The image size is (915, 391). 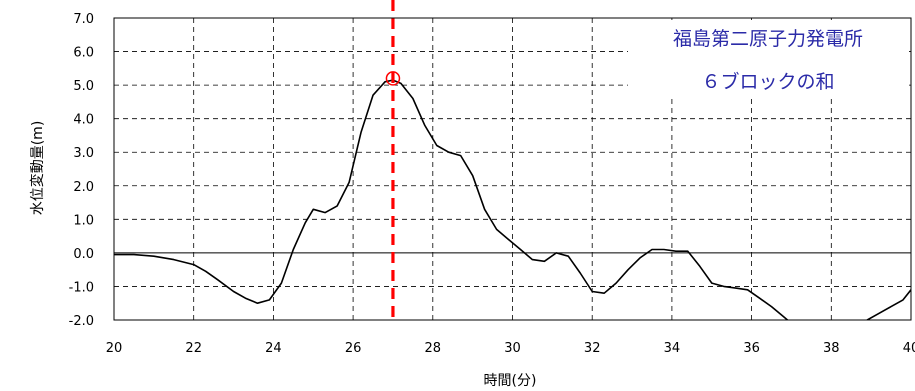 What do you see at coordinates (114, 348) in the screenshot?
I see `x-tick-label-0: 20` at bounding box center [114, 348].